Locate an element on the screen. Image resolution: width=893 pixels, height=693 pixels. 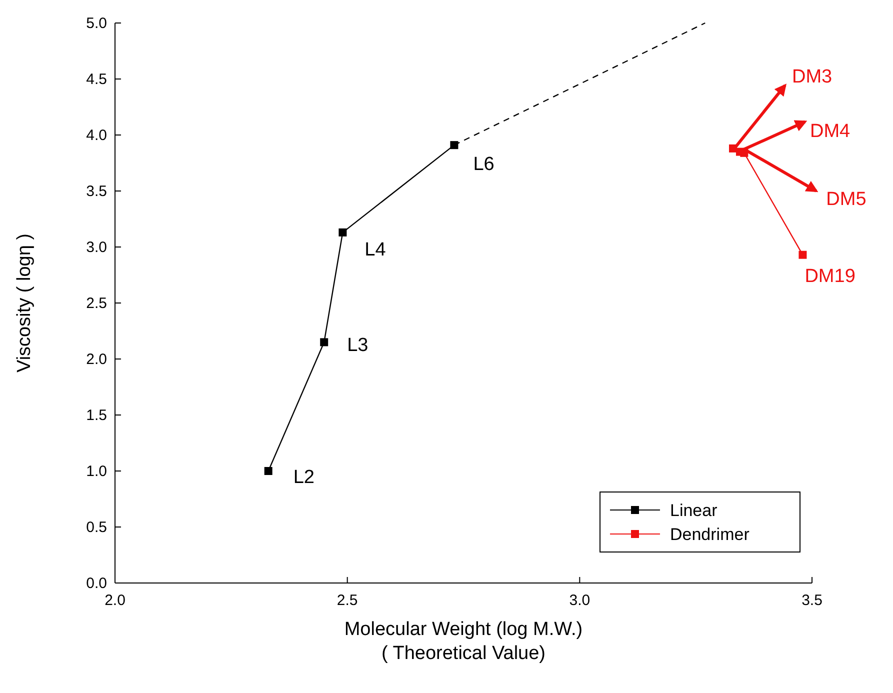
annotation: DM19 is located at coordinates (830, 276).